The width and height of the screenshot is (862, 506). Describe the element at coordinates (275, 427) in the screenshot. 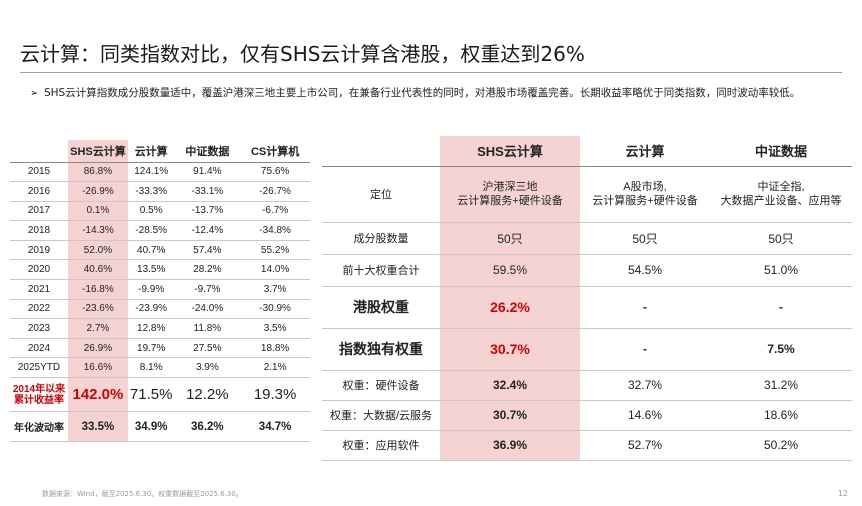

I see `value-cell: 34.7%` at that location.